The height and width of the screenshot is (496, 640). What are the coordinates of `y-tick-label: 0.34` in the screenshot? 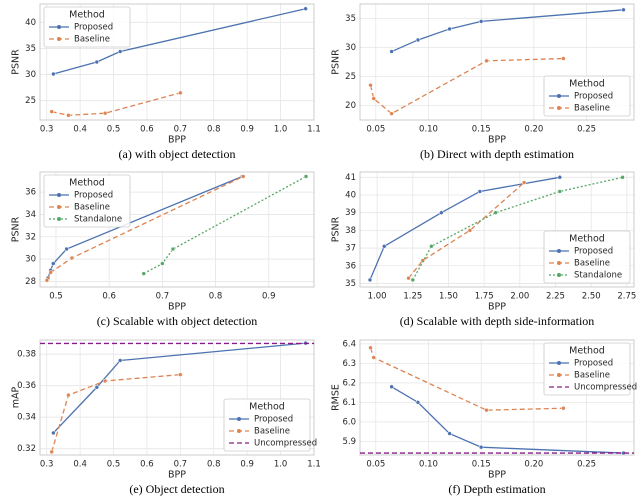 It's located at (26, 418).